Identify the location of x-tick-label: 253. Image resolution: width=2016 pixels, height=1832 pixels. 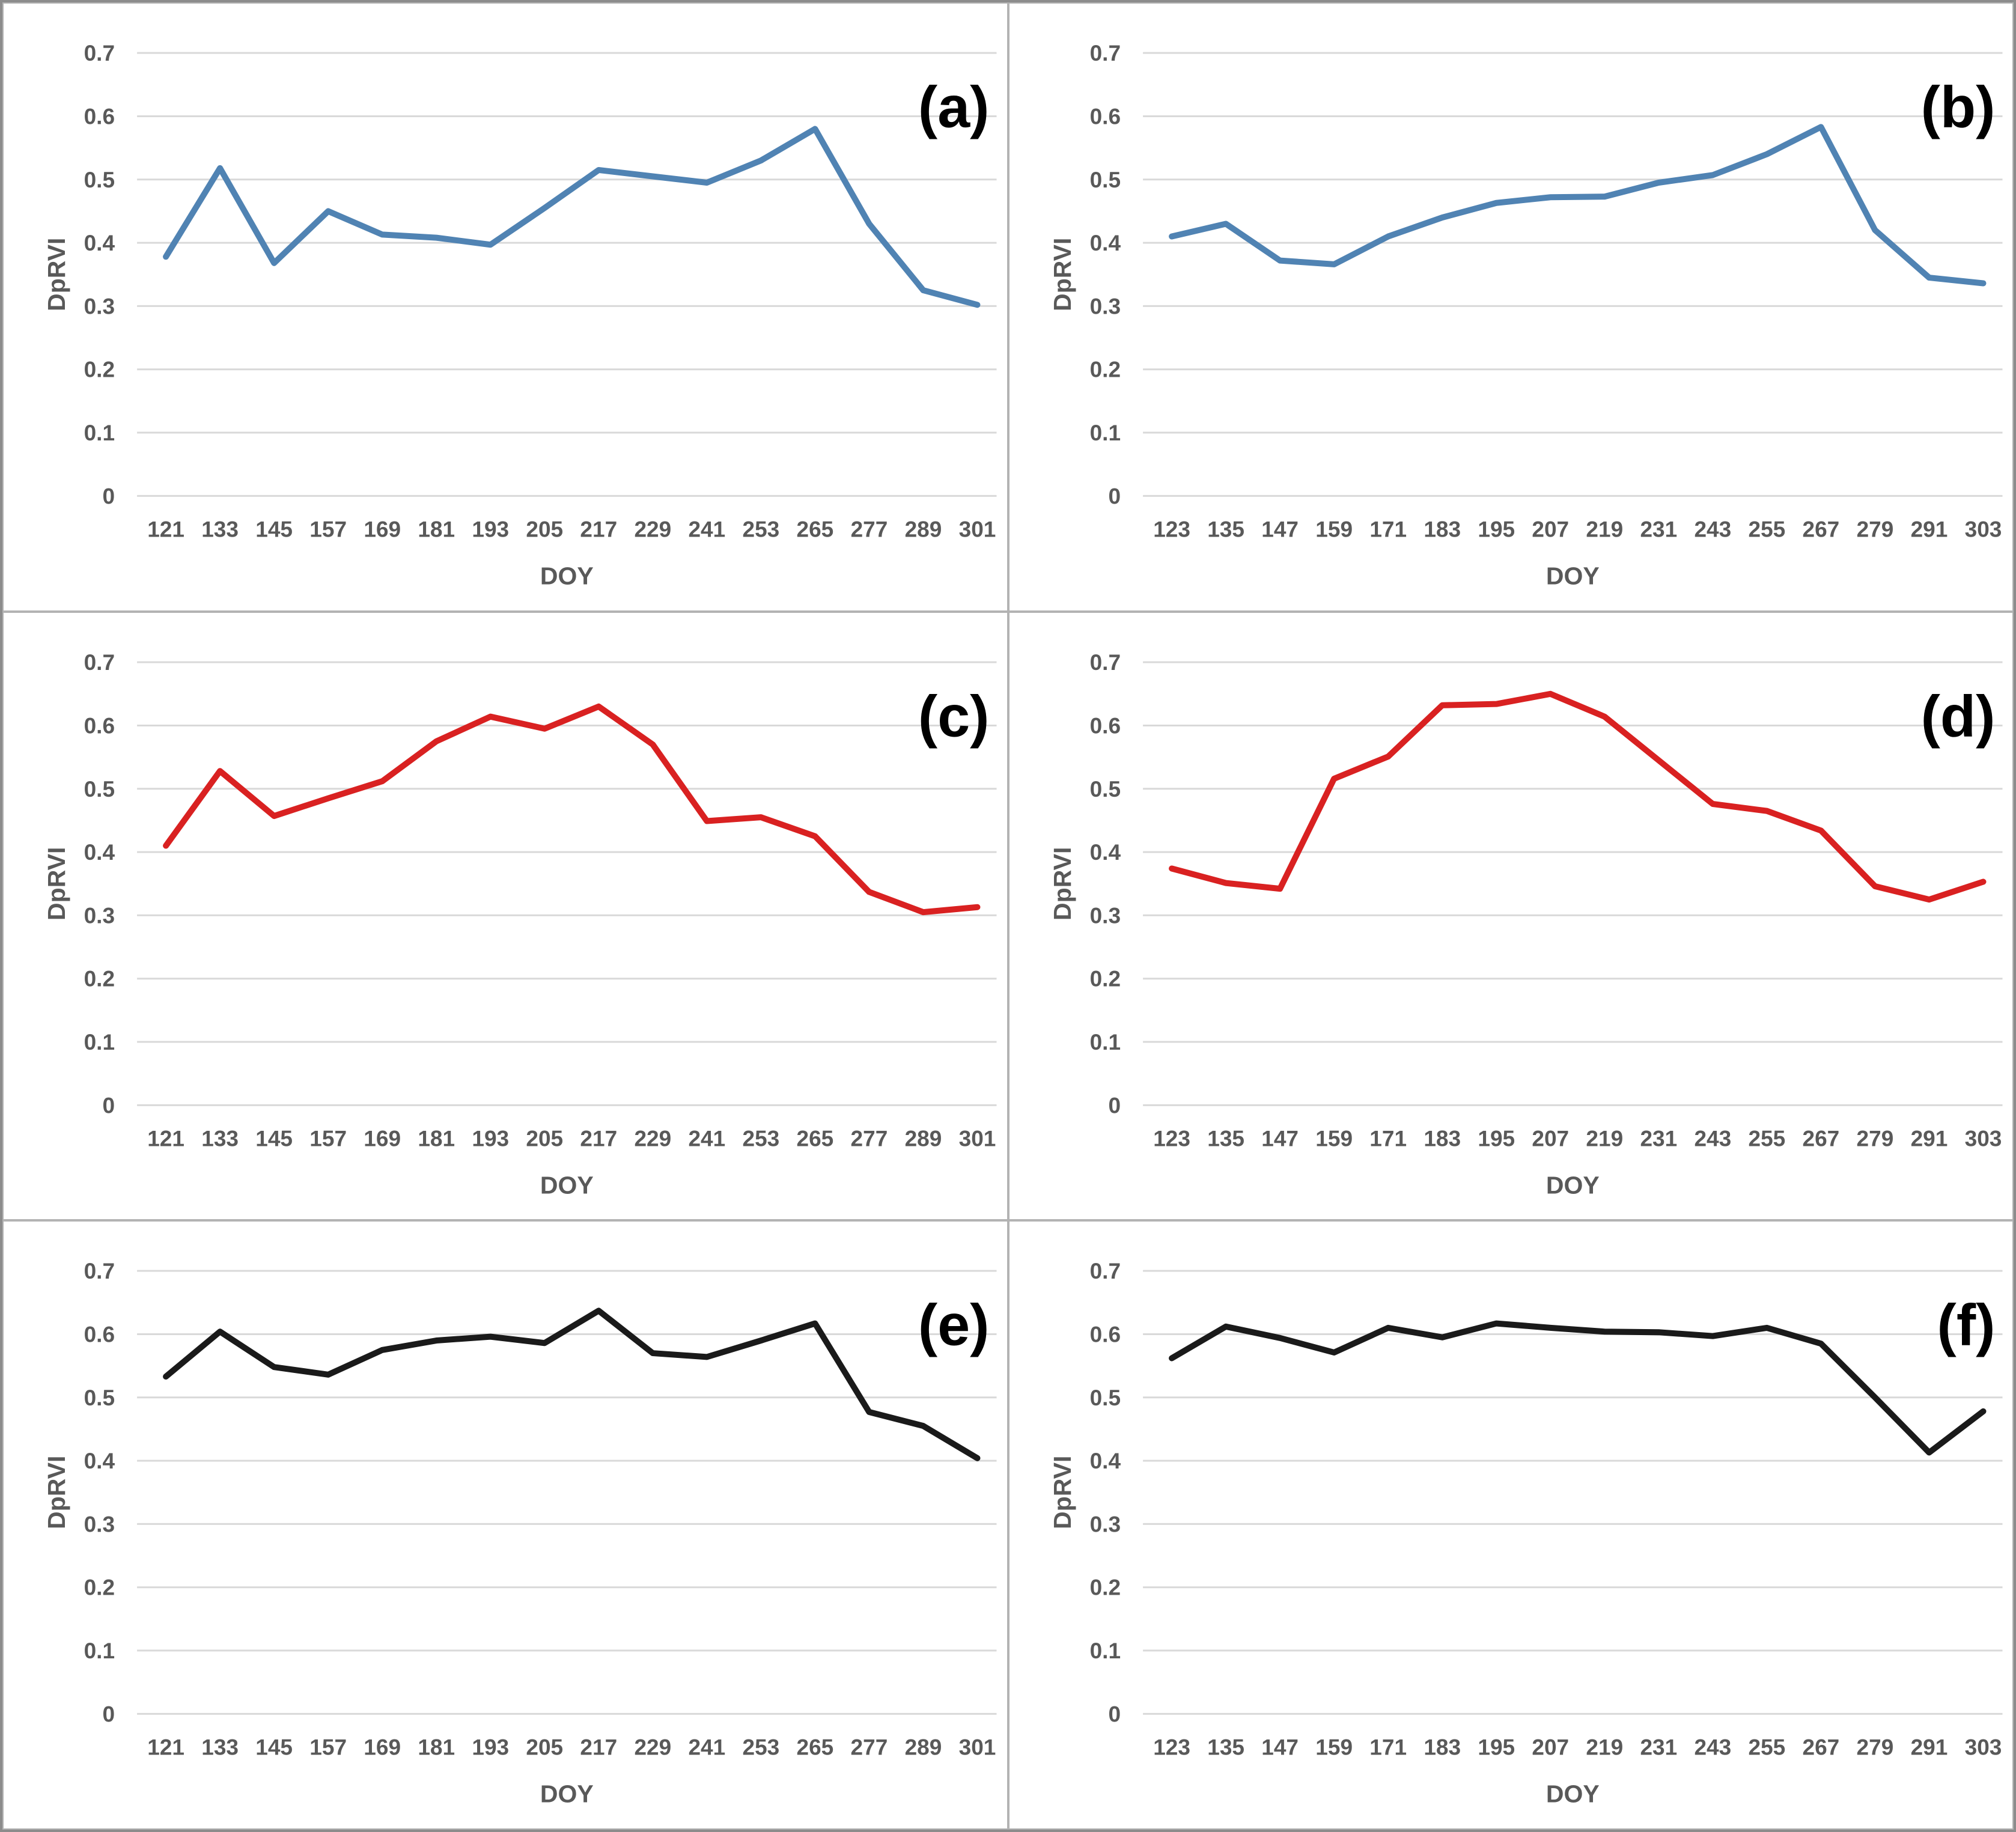
(762, 528).